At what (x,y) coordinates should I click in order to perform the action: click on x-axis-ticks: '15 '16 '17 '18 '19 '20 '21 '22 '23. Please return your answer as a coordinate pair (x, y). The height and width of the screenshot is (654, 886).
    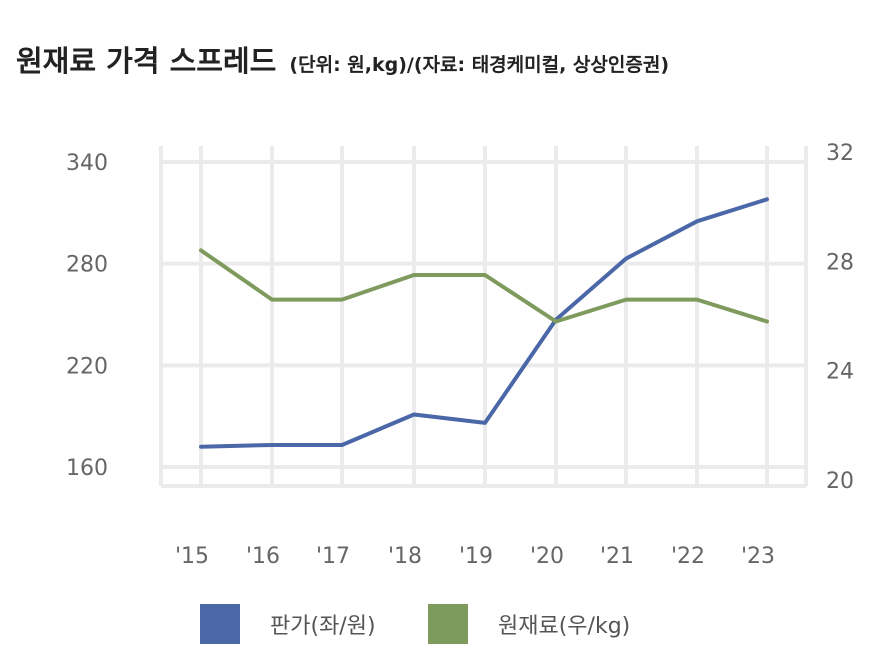
    Looking at the image, I should click on (475, 556).